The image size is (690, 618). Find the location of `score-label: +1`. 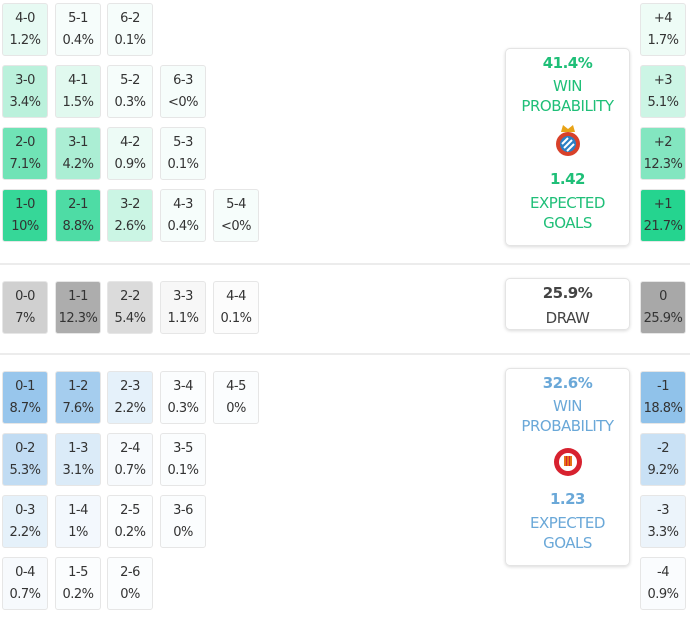

score-label: +1 is located at coordinates (663, 204).